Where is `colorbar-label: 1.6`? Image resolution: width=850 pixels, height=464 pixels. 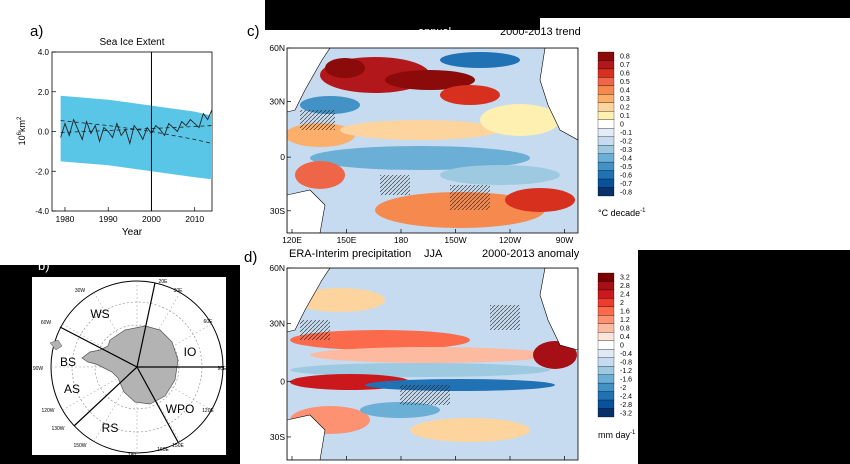 colorbar-label: 1.6 is located at coordinates (625, 312).